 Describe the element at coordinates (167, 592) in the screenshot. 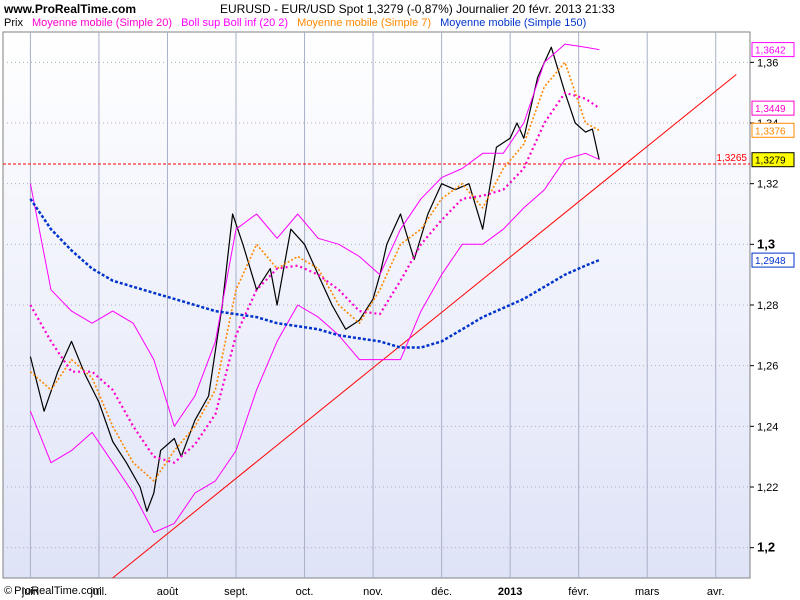

I see `x-tick-label: août` at that location.